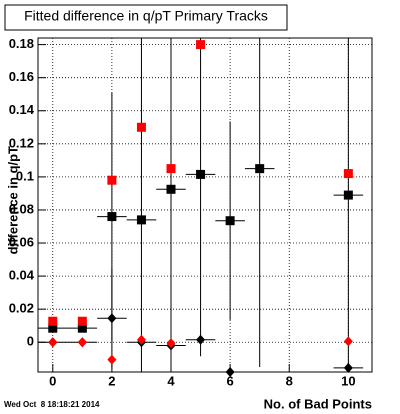  Describe the element at coordinates (111, 380) in the screenshot. I see `x-tick-label: 2` at that location.